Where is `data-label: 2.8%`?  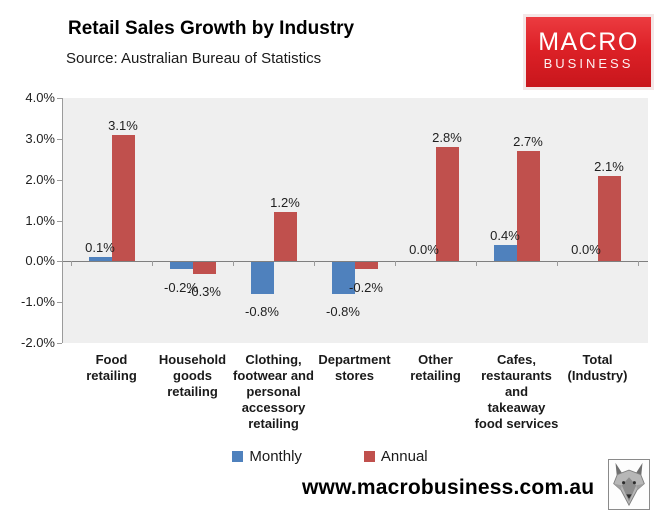
data-label: 2.8% is located at coordinates (447, 137).